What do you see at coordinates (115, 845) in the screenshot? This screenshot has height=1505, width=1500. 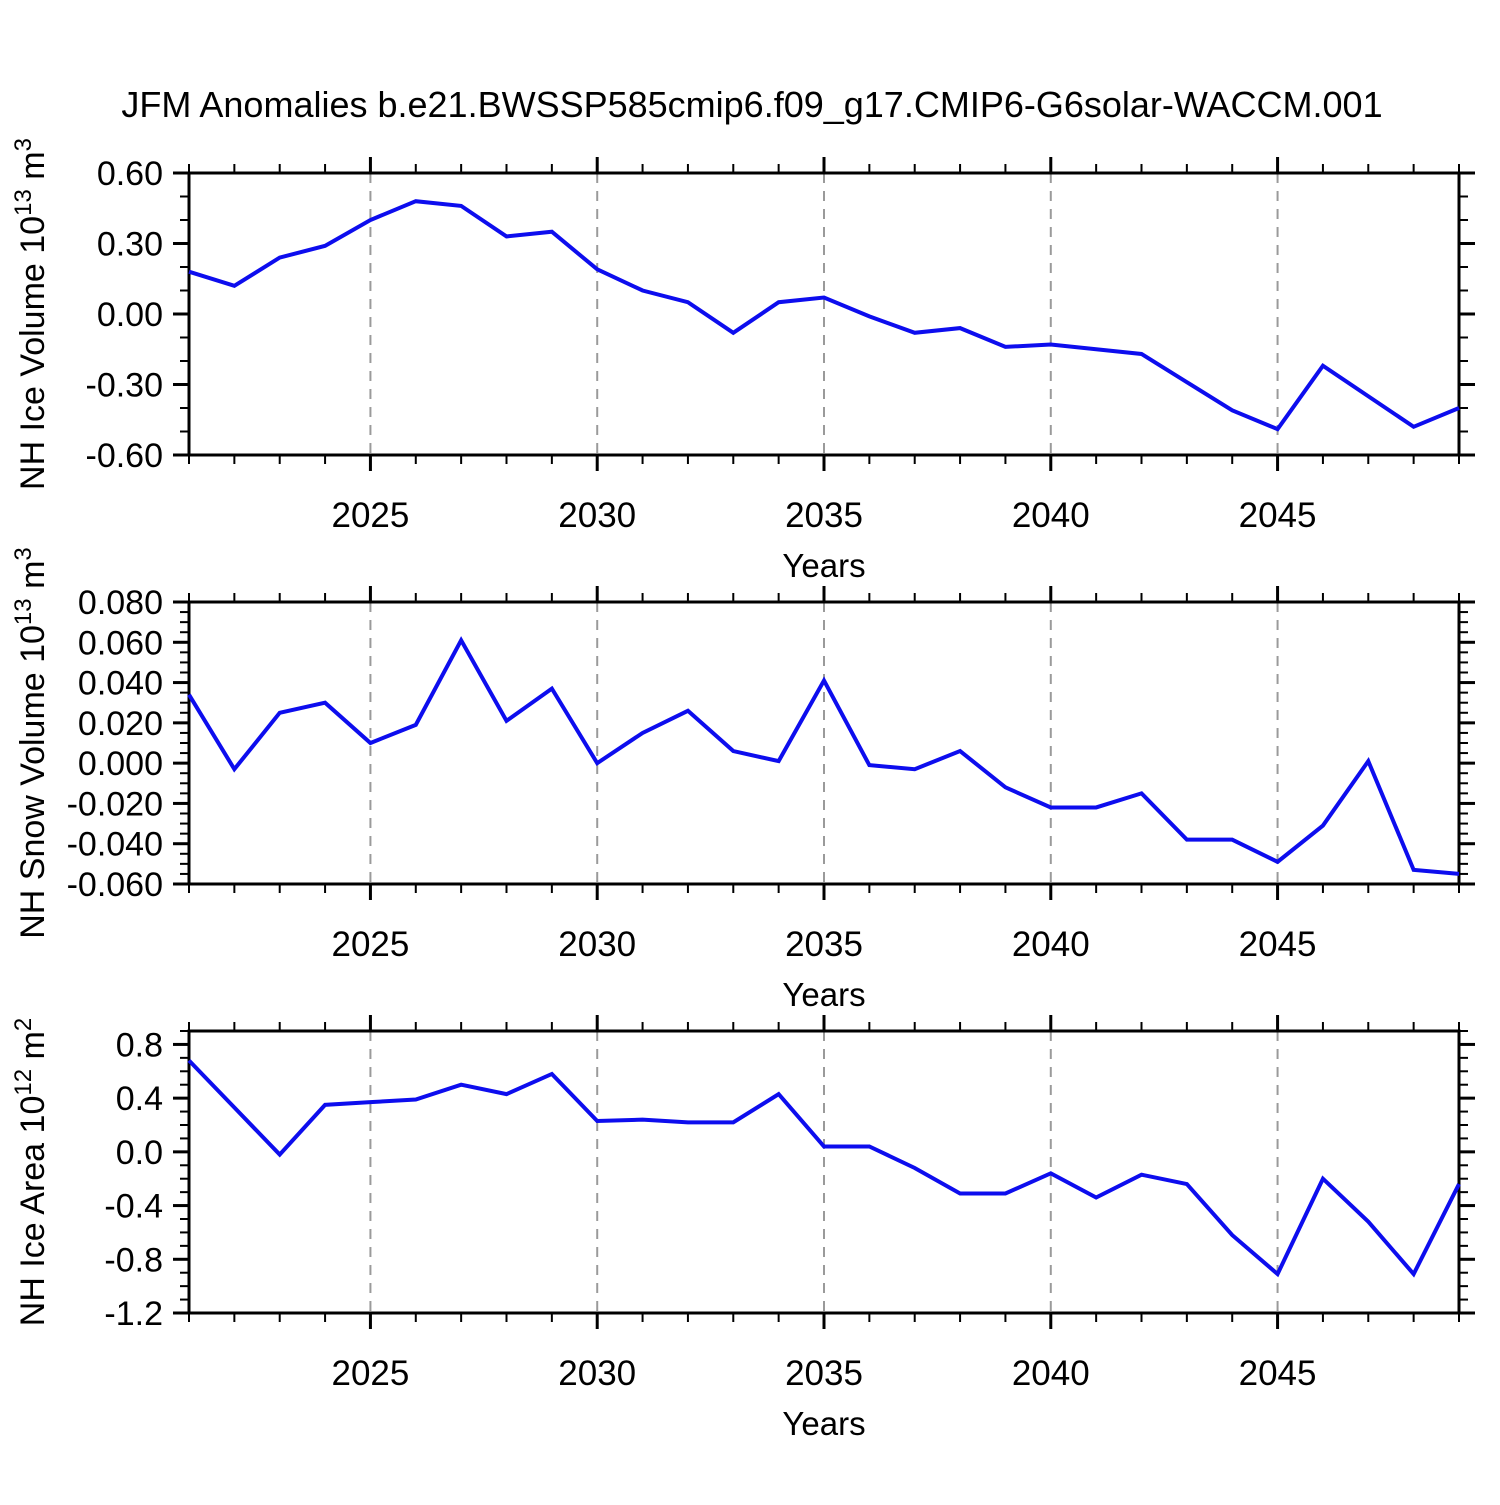 I see `y-tick-label: -0.040` at bounding box center [115, 845].